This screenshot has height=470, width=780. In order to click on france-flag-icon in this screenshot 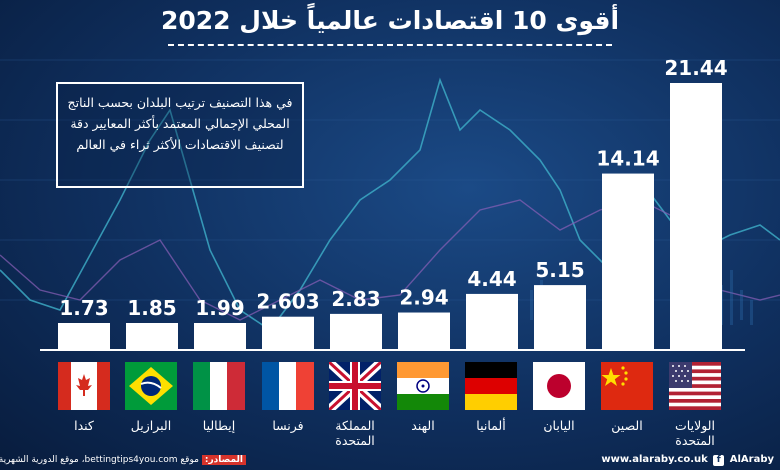, I will do `click(288, 386)`.